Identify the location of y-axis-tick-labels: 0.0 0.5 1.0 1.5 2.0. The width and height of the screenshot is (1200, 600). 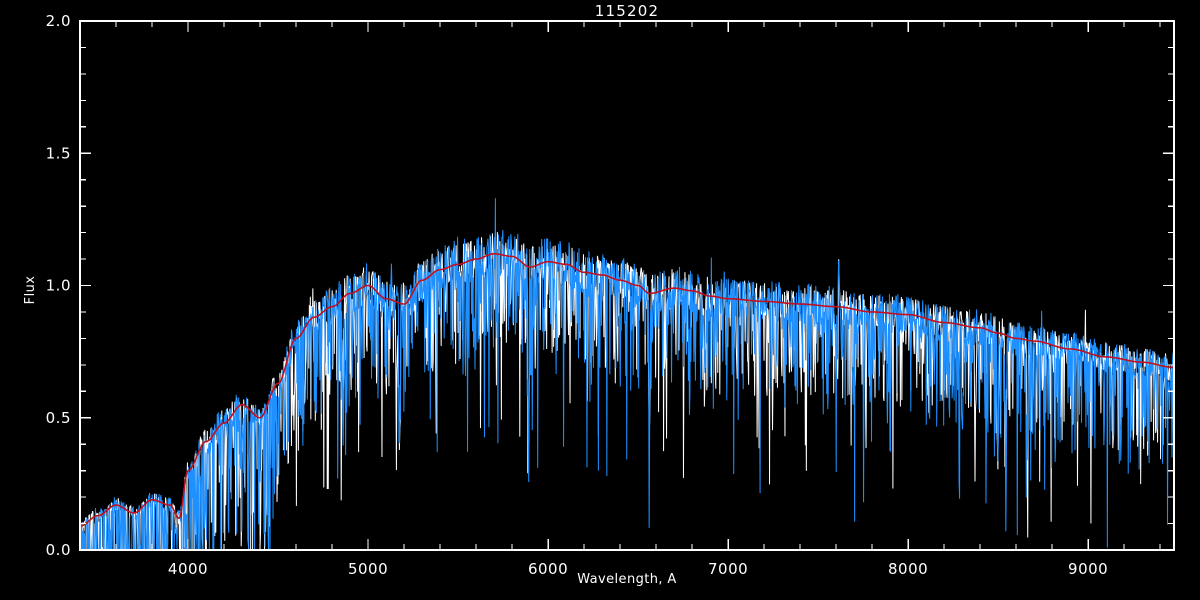
(58, 285).